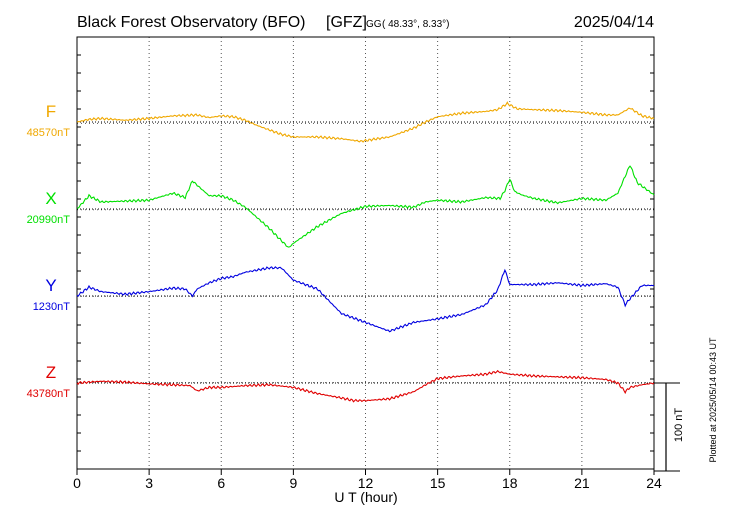 This screenshot has width=730, height=520. I want to click on series-name-x: X, so click(50, 198).